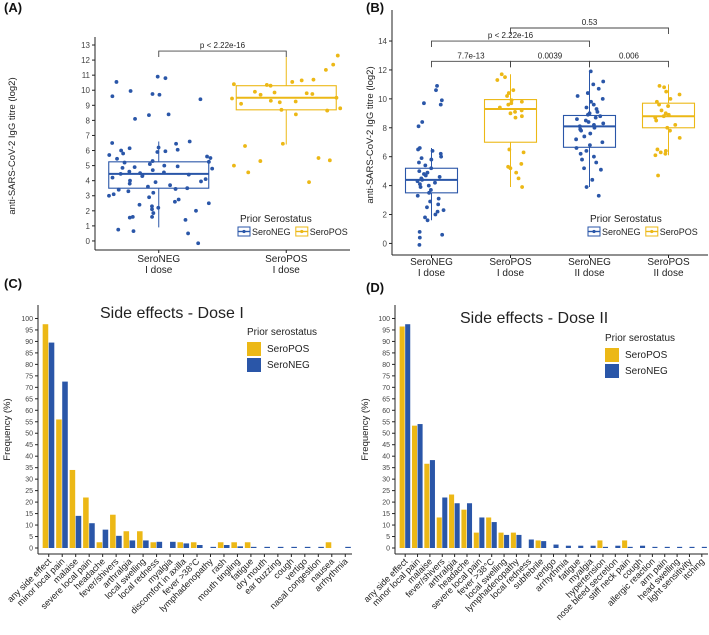 The image size is (709, 635). What do you see at coordinates (29, 342) in the screenshot?
I see `y-tick-label: 90` at bounding box center [29, 342].